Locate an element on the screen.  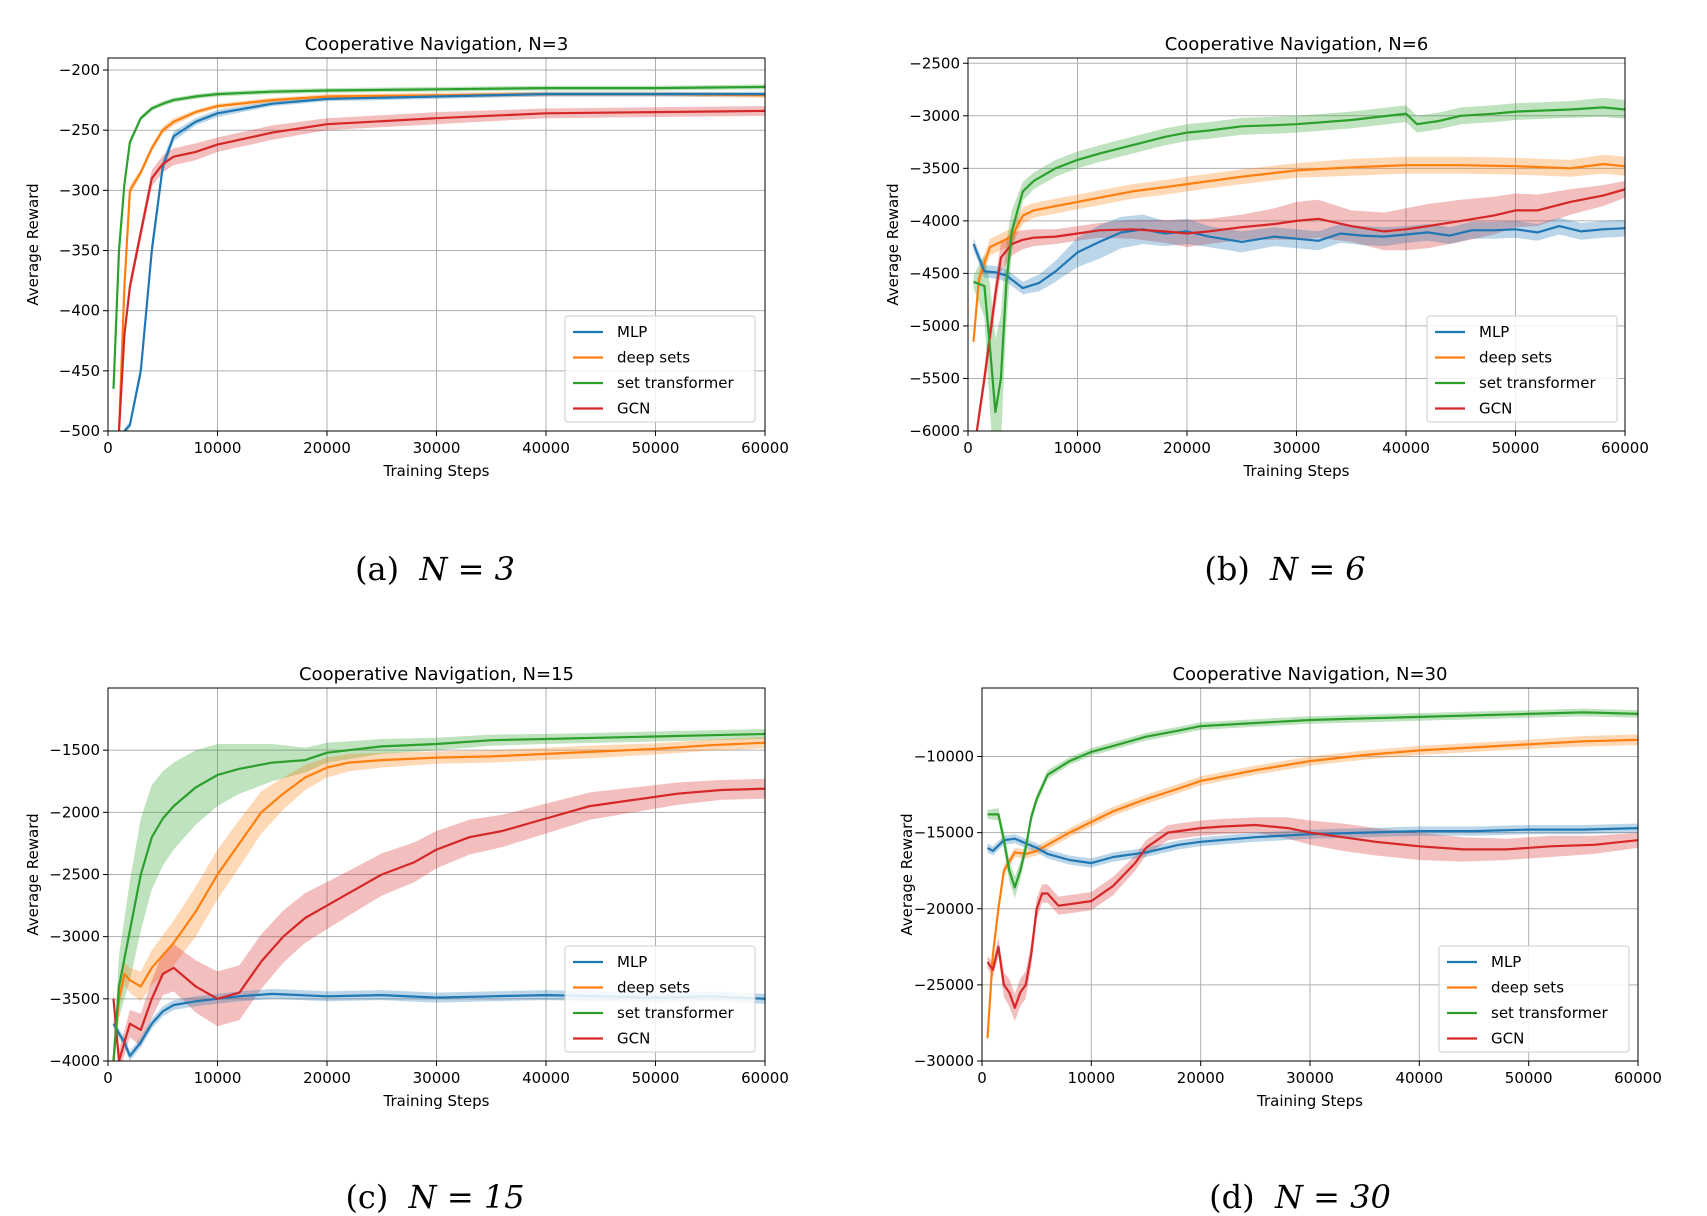
caption-a: (a) N = 3 is located at coordinates (435, 569).